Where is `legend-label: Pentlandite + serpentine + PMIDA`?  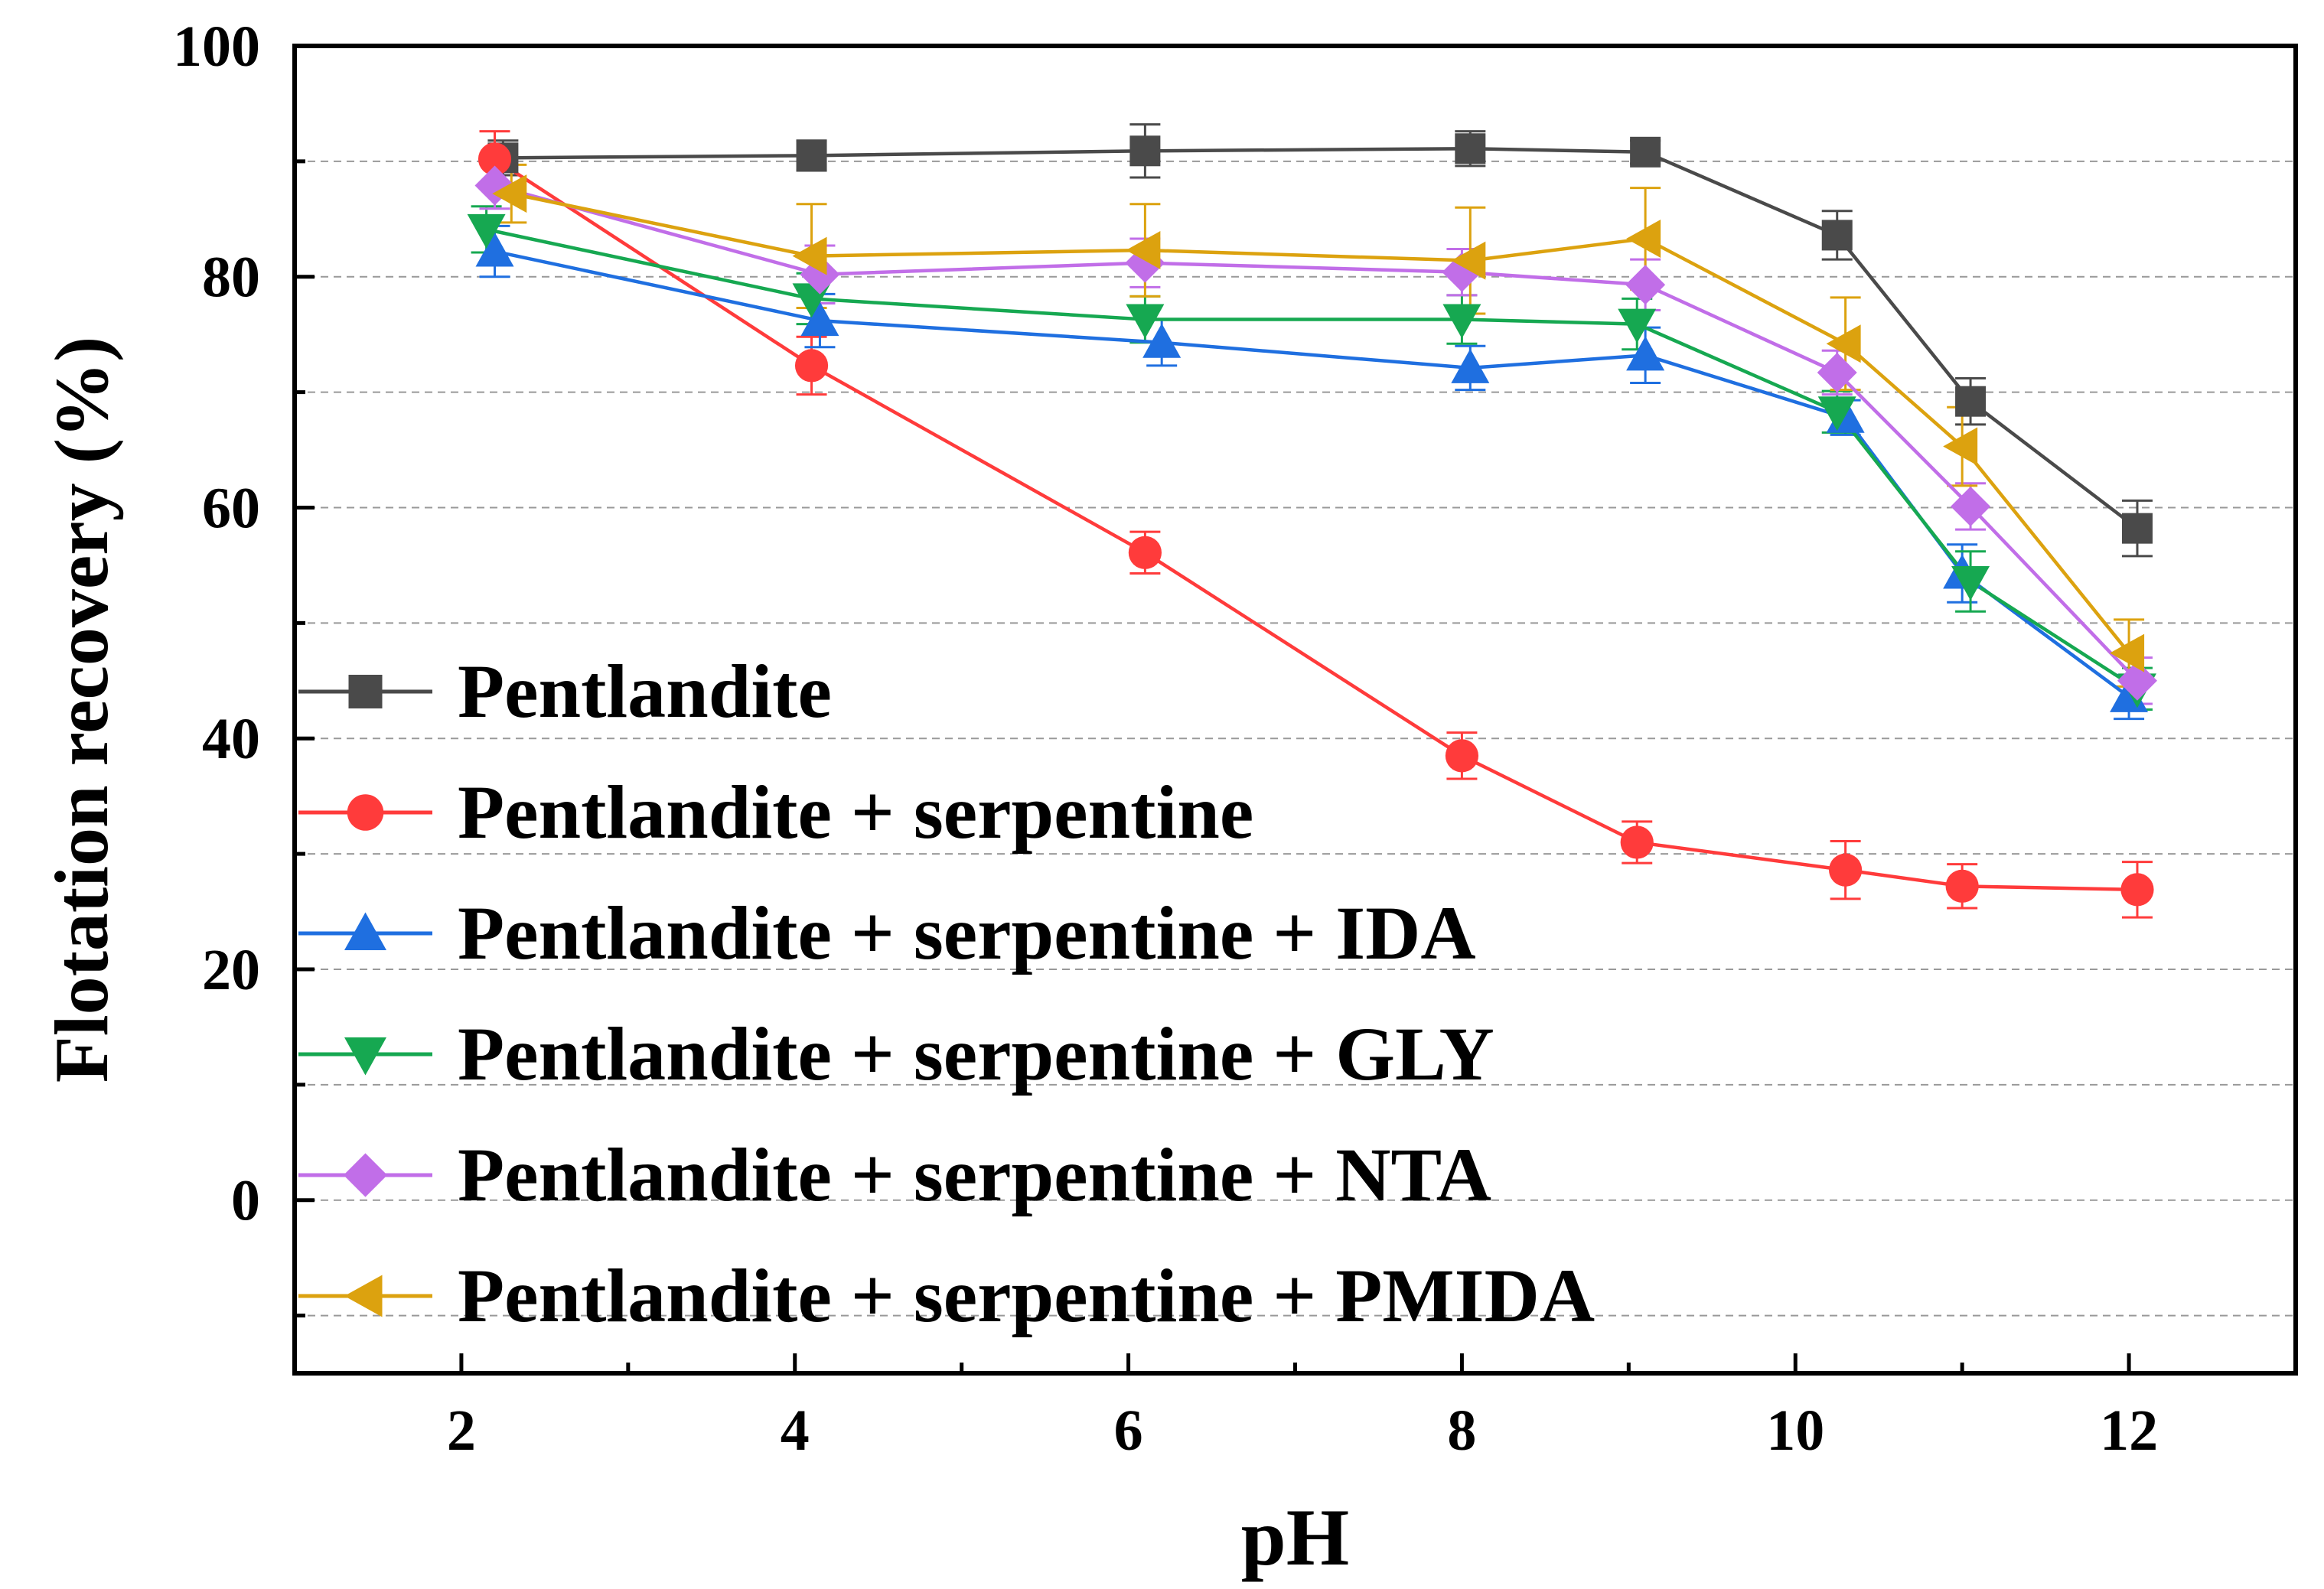
legend-label: Pentlandite + serpentine + PMIDA is located at coordinates (1026, 1295).